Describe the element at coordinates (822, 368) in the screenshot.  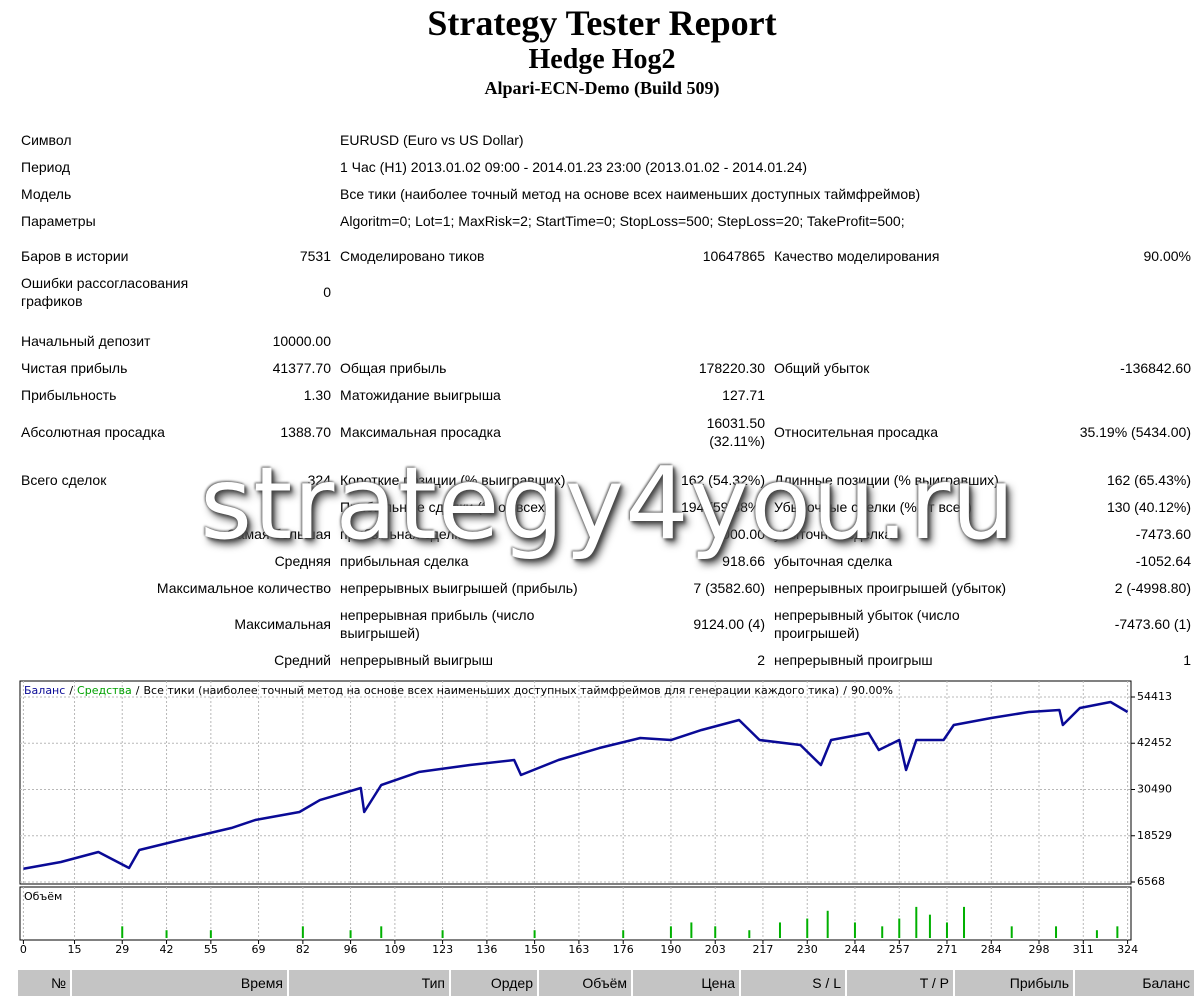
I see `stat-label: Общий убыток` at that location.